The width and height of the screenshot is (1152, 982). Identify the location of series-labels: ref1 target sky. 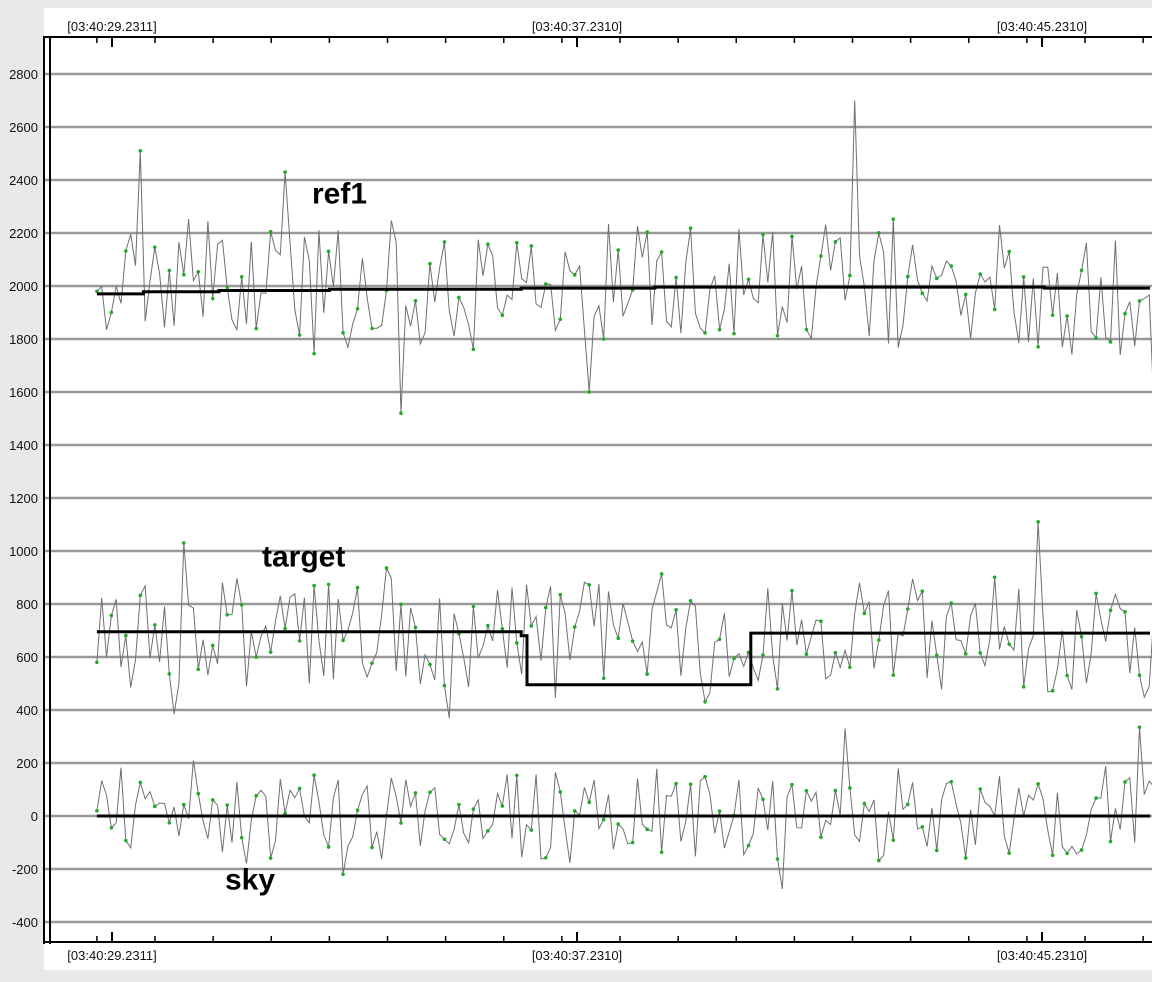
(296, 536).